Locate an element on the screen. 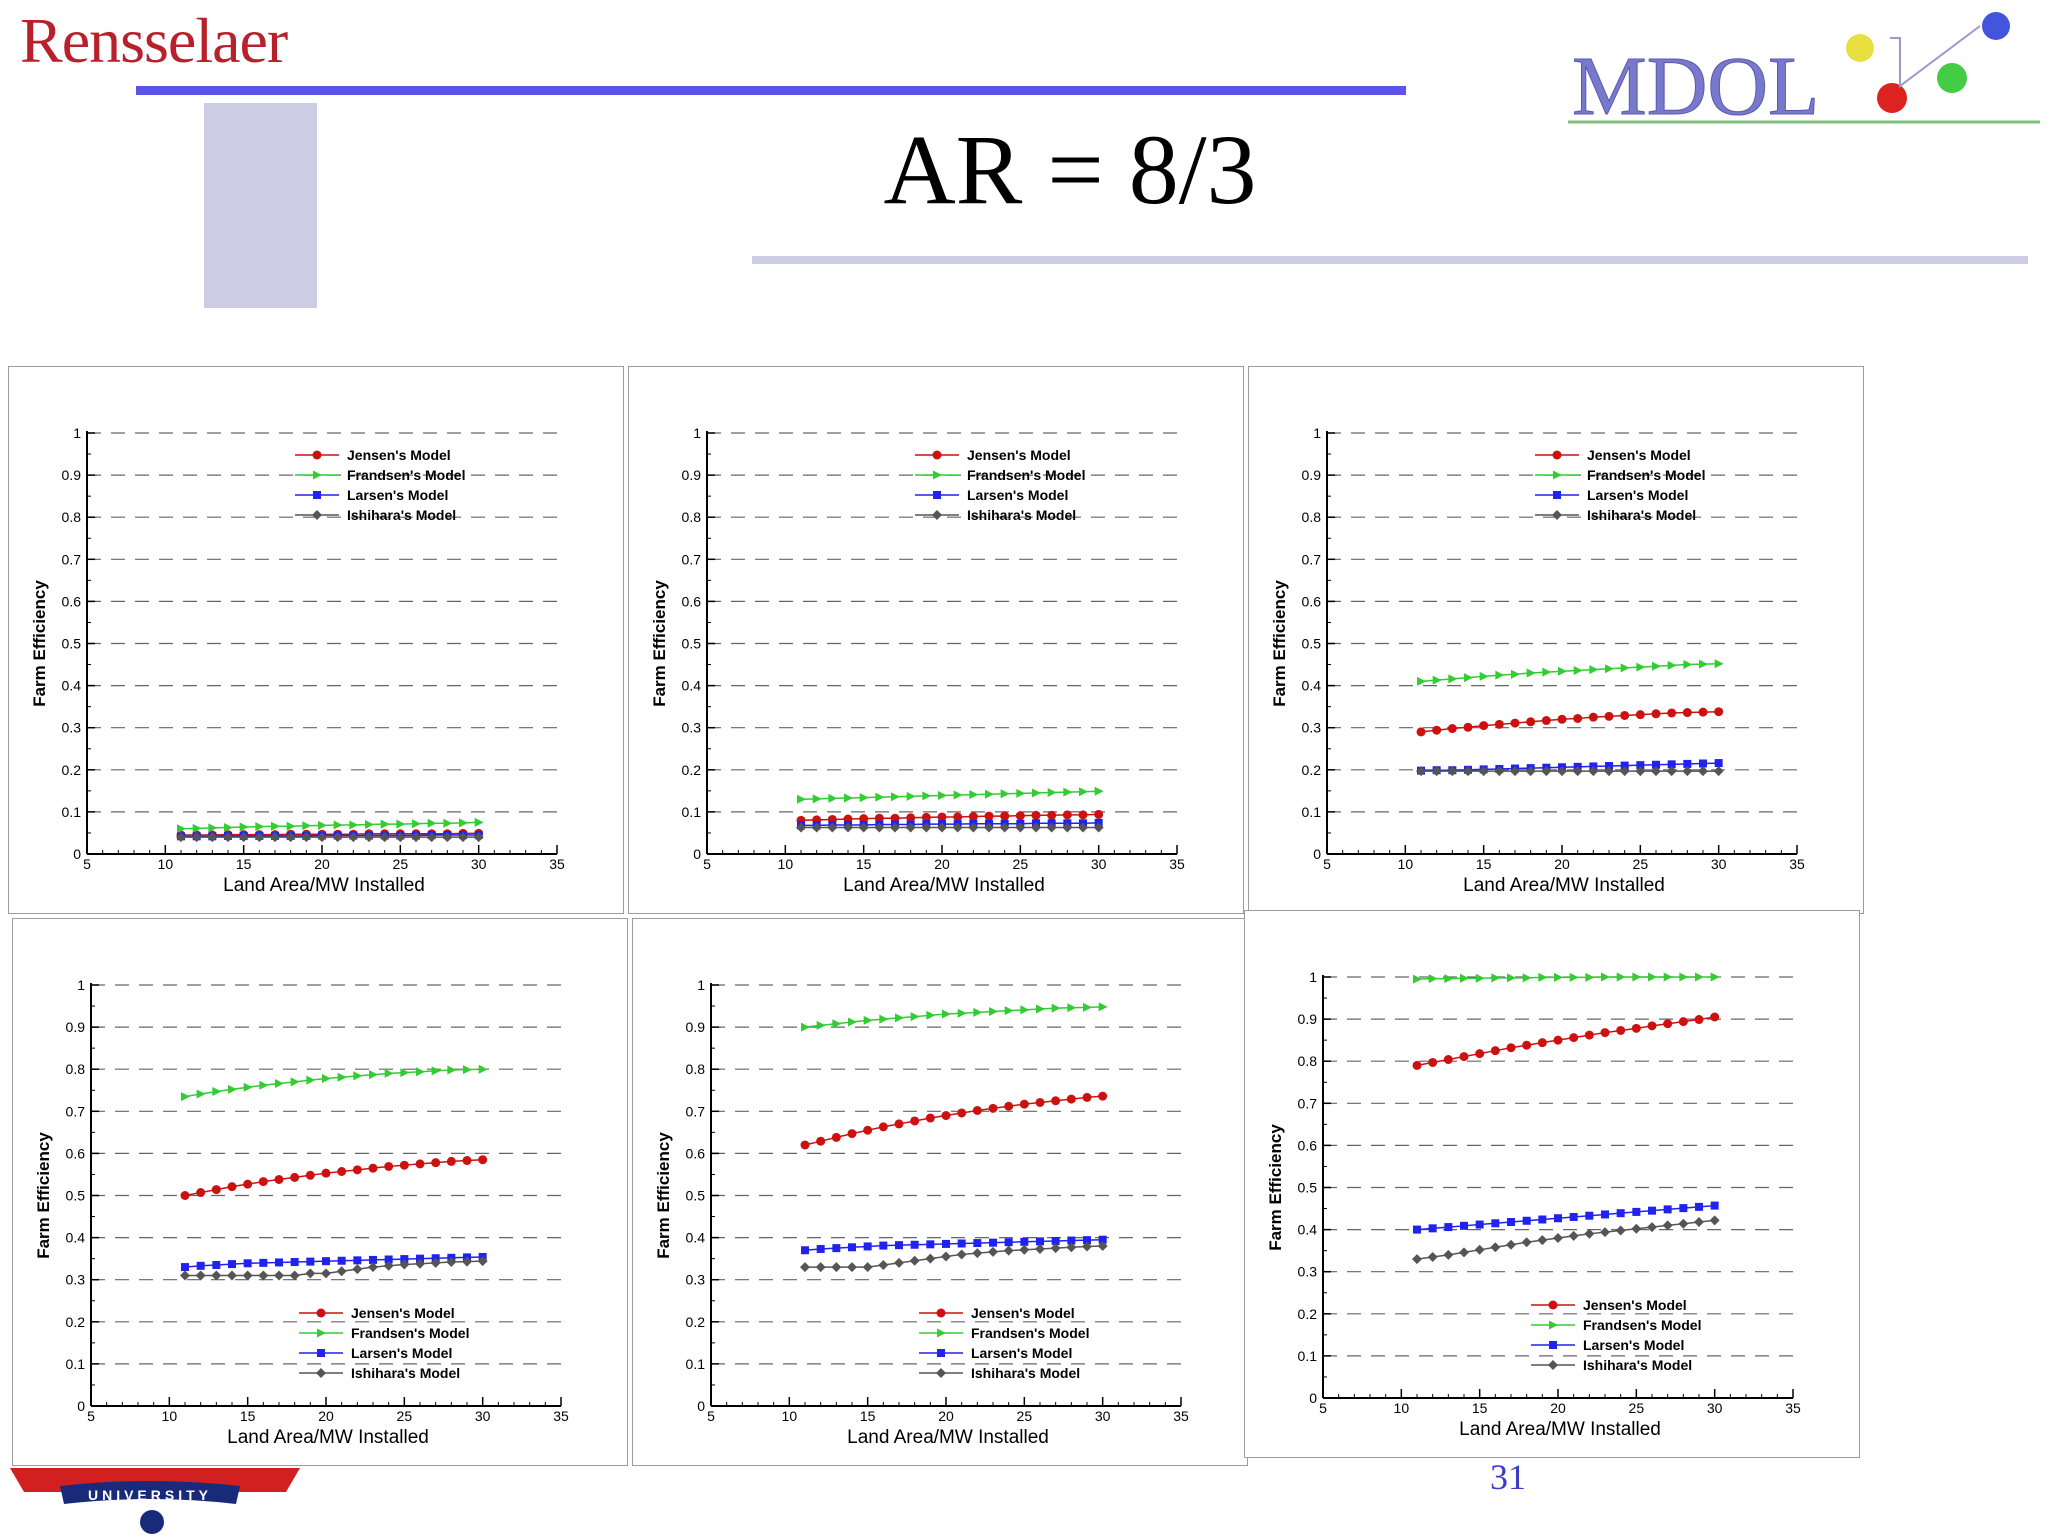 This screenshot has width=2048, height=1536. y-tick-label: 0.2 is located at coordinates (696, 1322).